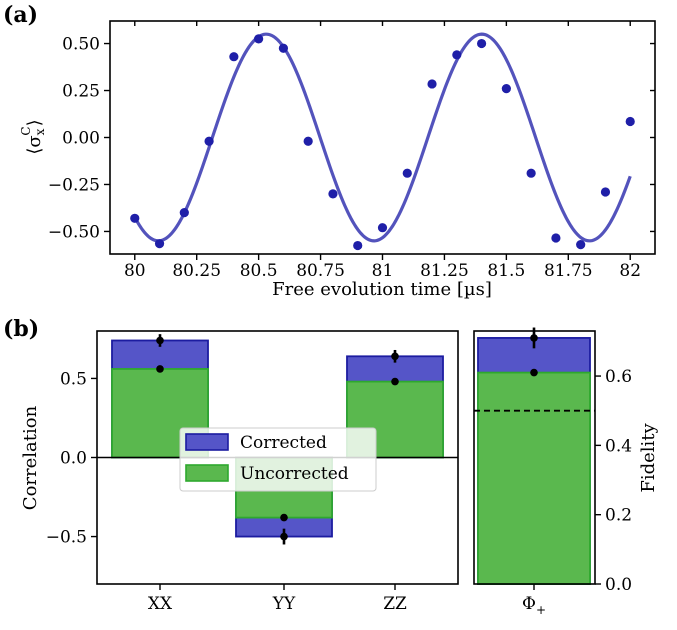 Image resolution: width=677 pixels, height=630 pixels. I want to click on y-tick-label: 0.6, so click(618, 377).